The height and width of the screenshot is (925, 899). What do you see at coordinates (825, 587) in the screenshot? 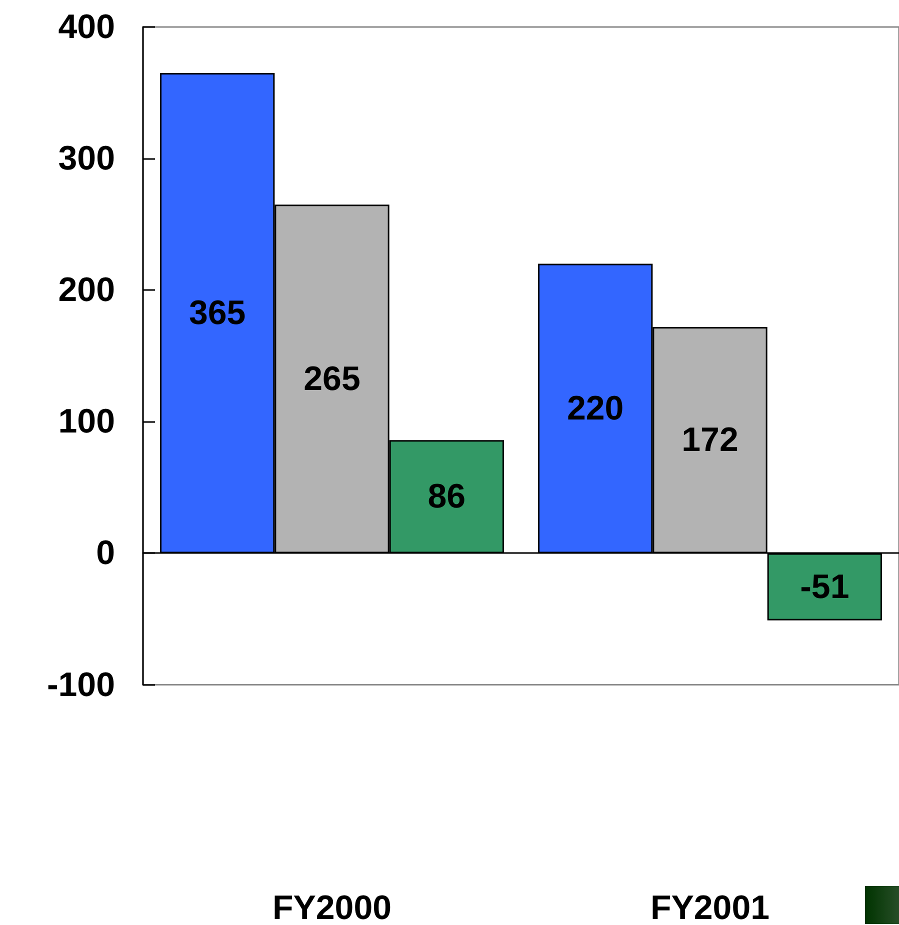
I see `data-label: -51` at bounding box center [825, 587].